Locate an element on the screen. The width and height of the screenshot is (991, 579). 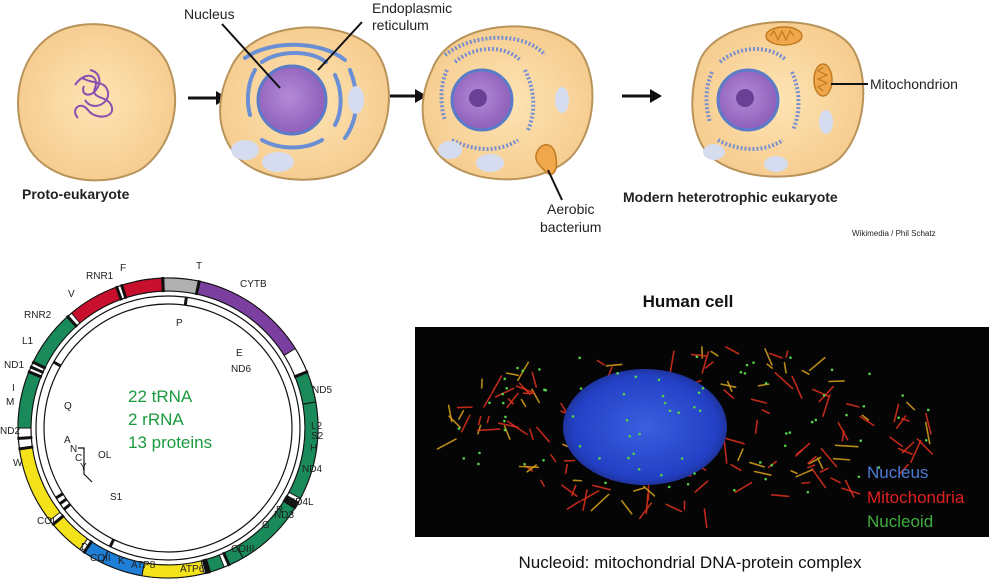
inner-label-p: P is located at coordinates (179, 323).